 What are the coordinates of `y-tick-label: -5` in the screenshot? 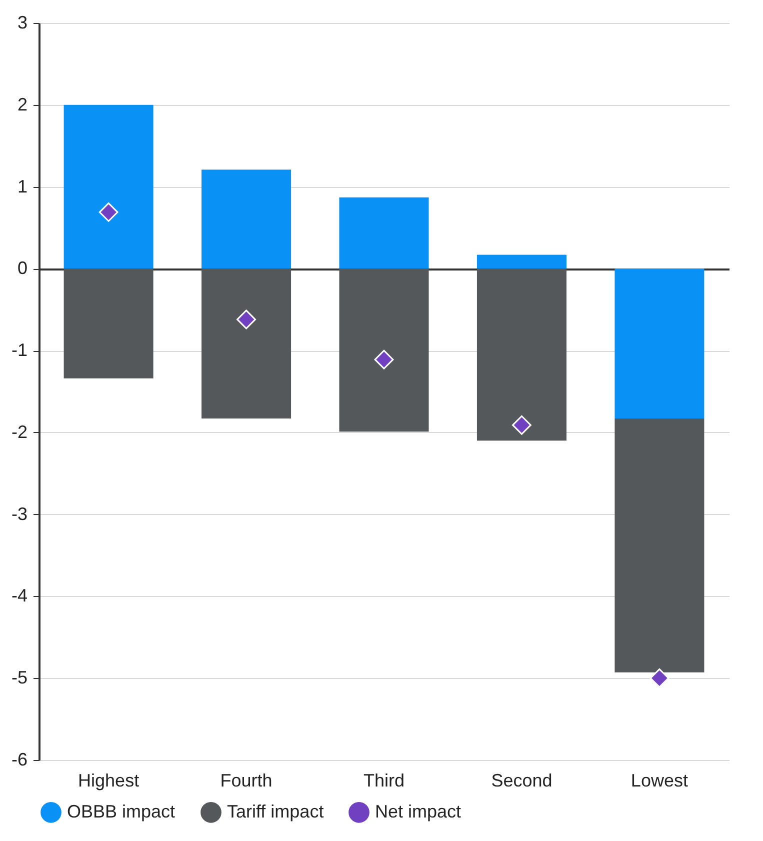 It's located at (19, 678).